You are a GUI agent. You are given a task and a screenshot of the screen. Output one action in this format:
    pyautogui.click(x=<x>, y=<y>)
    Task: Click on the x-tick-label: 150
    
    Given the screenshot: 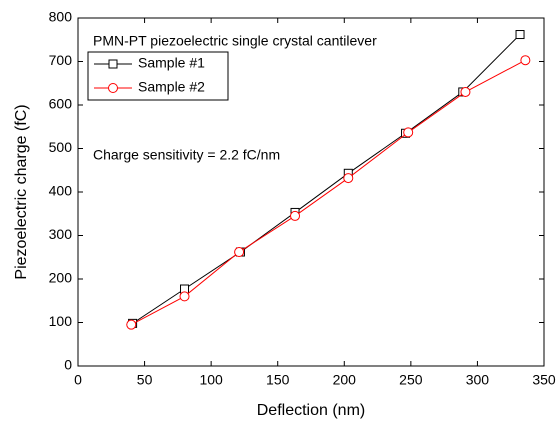 What is the action you would take?
    pyautogui.click(x=278, y=380)
    